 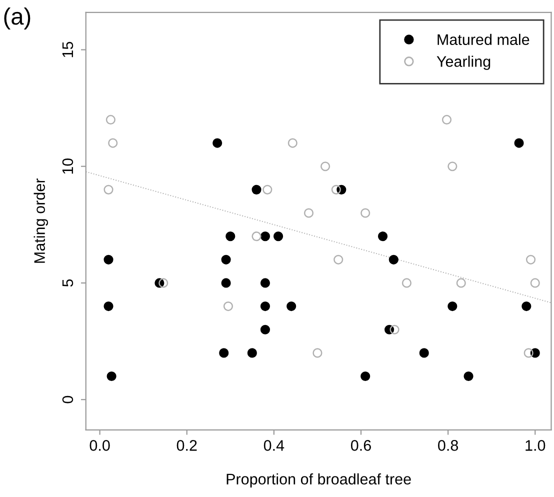 I want to click on y-tick-label: 10, so click(x=68, y=166).